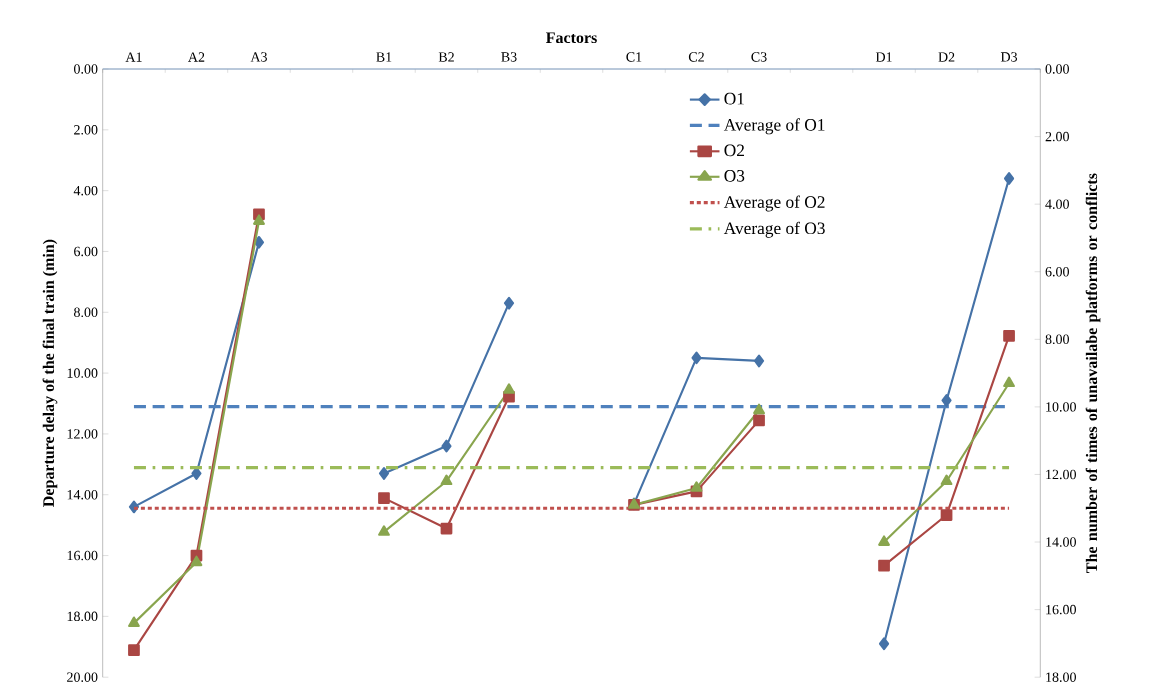 The width and height of the screenshot is (1171, 698). What do you see at coordinates (774, 229) in the screenshot?
I see `legend-label: Average of O3` at bounding box center [774, 229].